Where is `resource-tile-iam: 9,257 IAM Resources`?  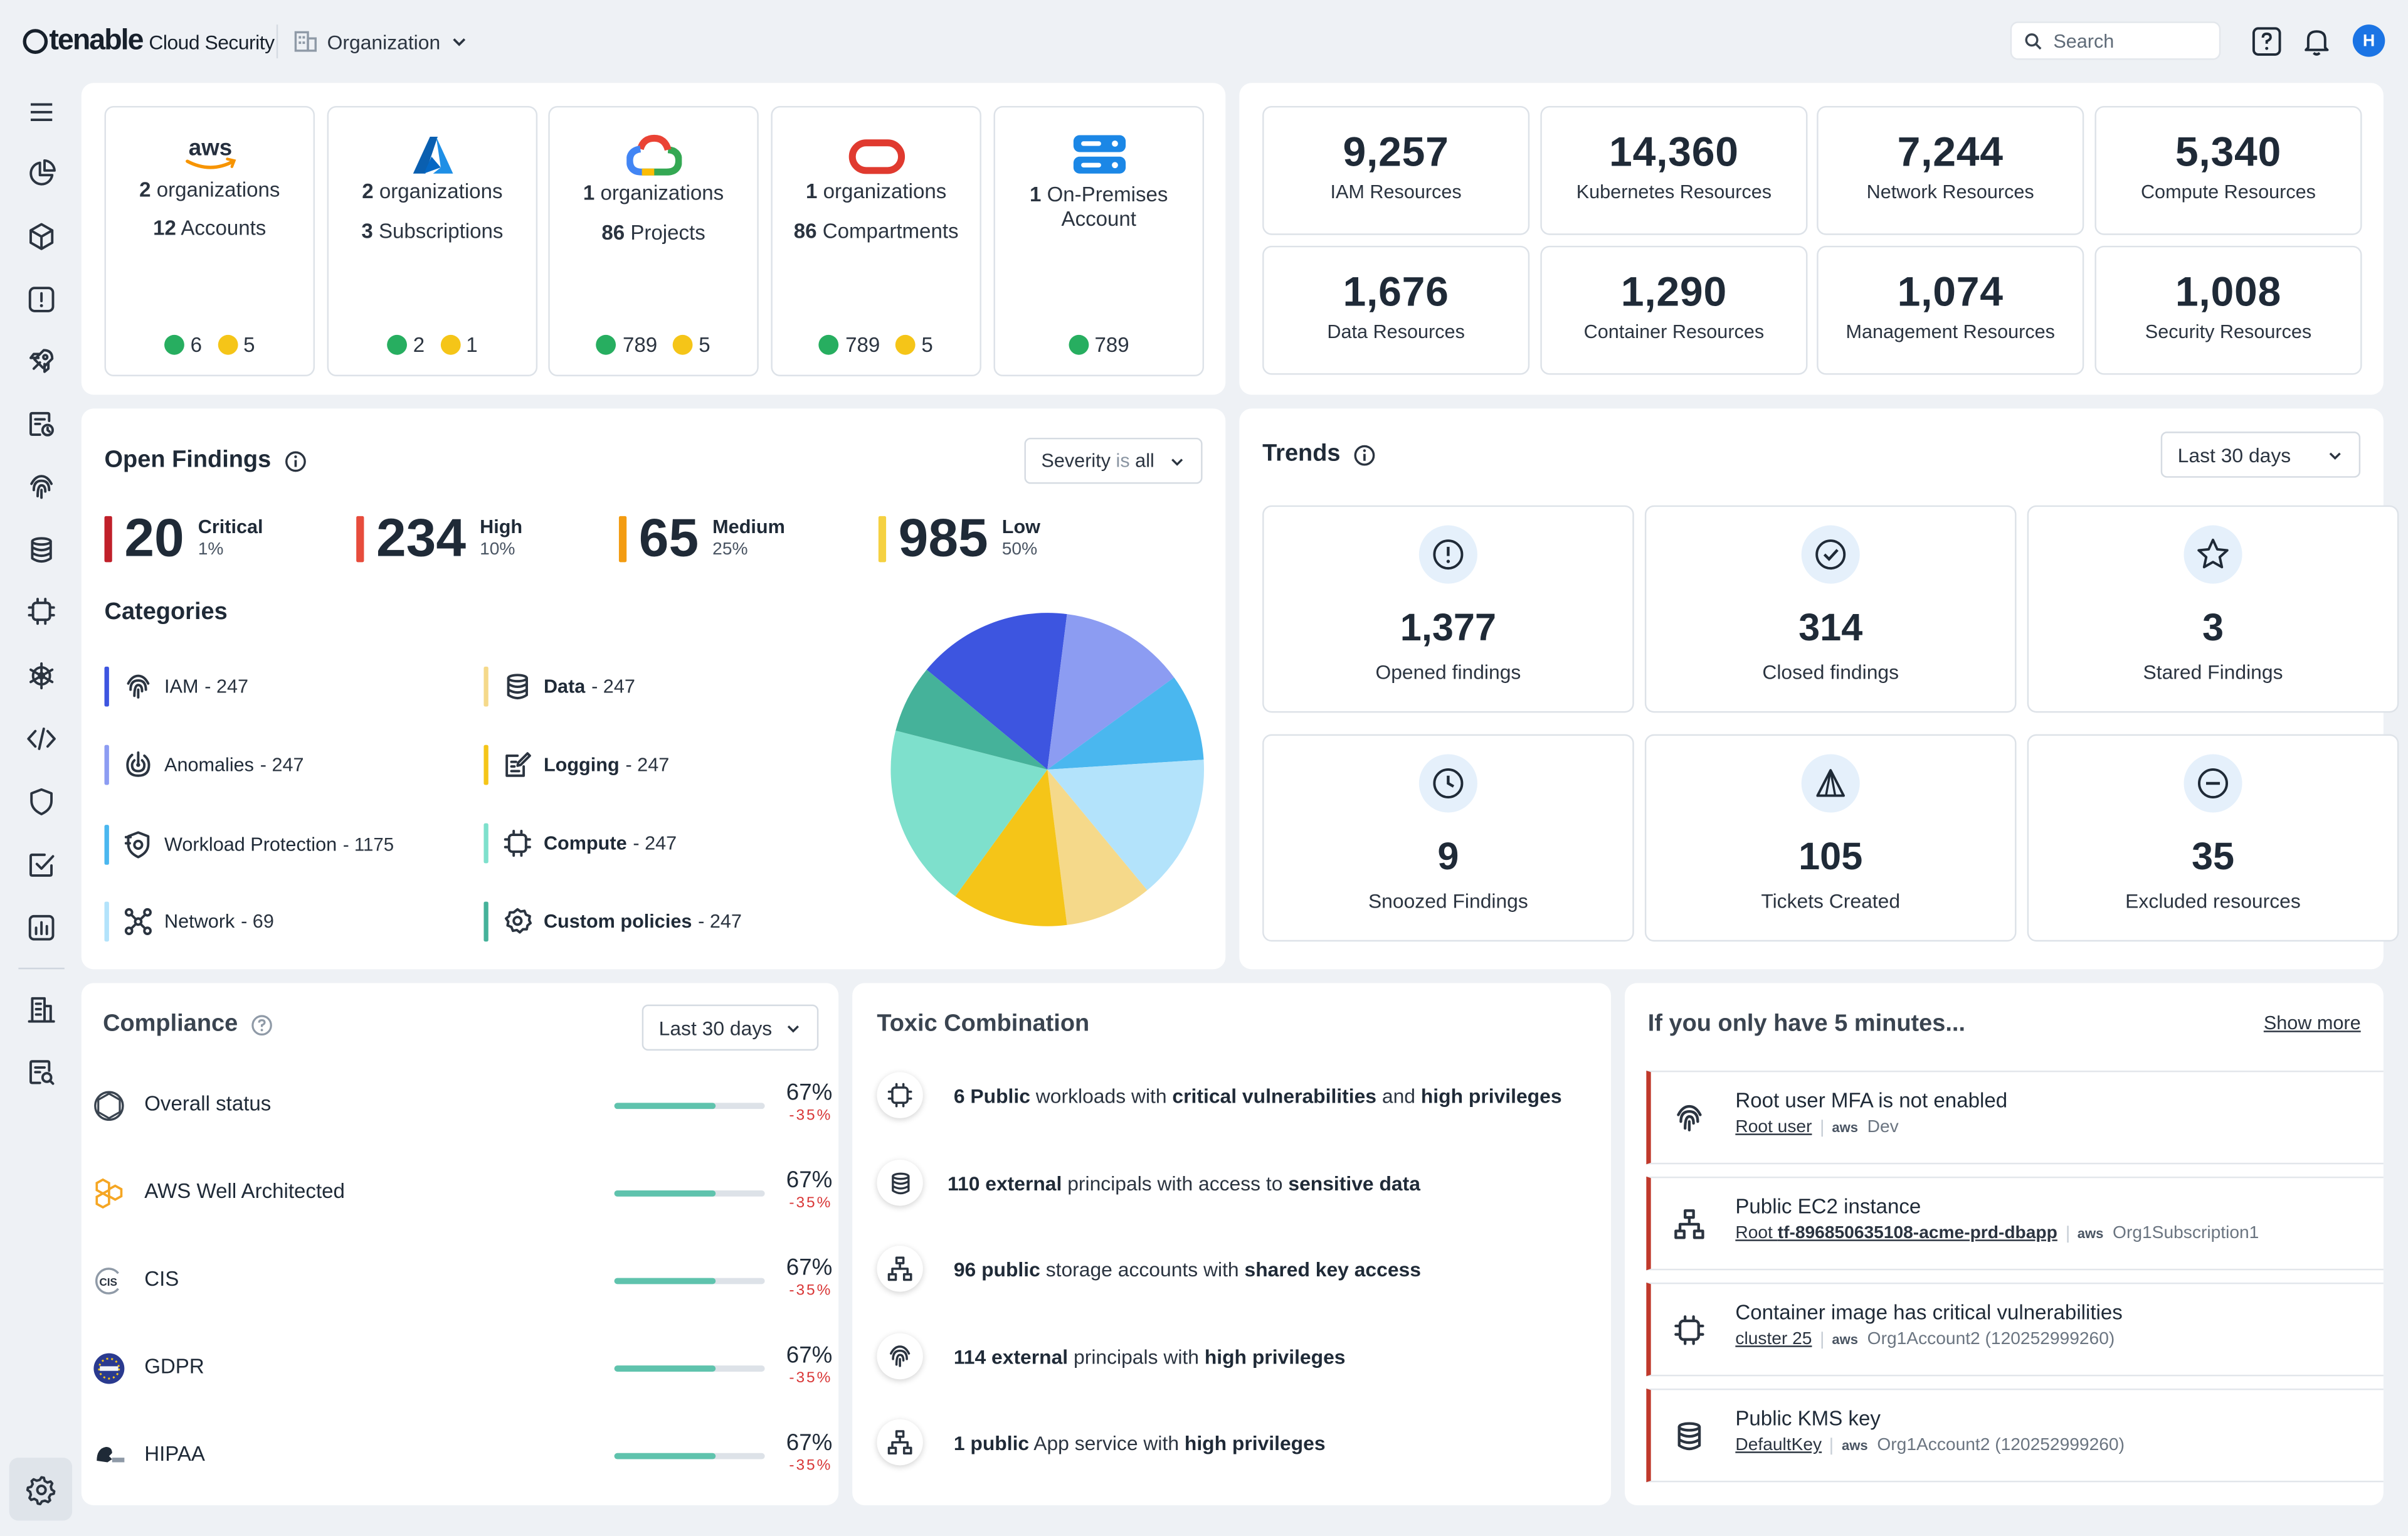 resource-tile-iam: 9,257 IAM Resources is located at coordinates (1396, 170).